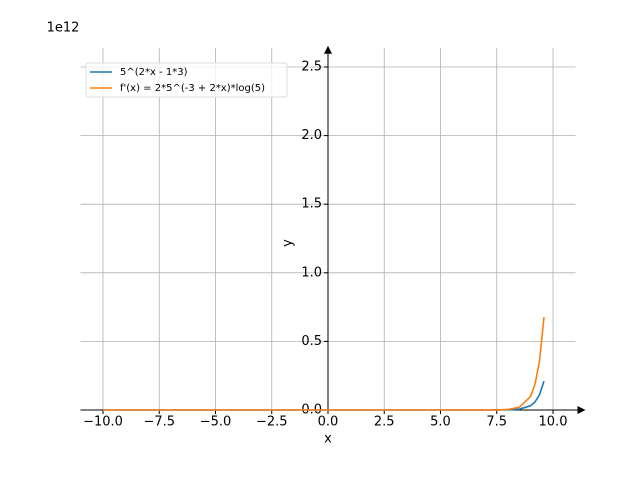  Describe the element at coordinates (384, 422) in the screenshot. I see `x-tick-label: 2.5` at that location.